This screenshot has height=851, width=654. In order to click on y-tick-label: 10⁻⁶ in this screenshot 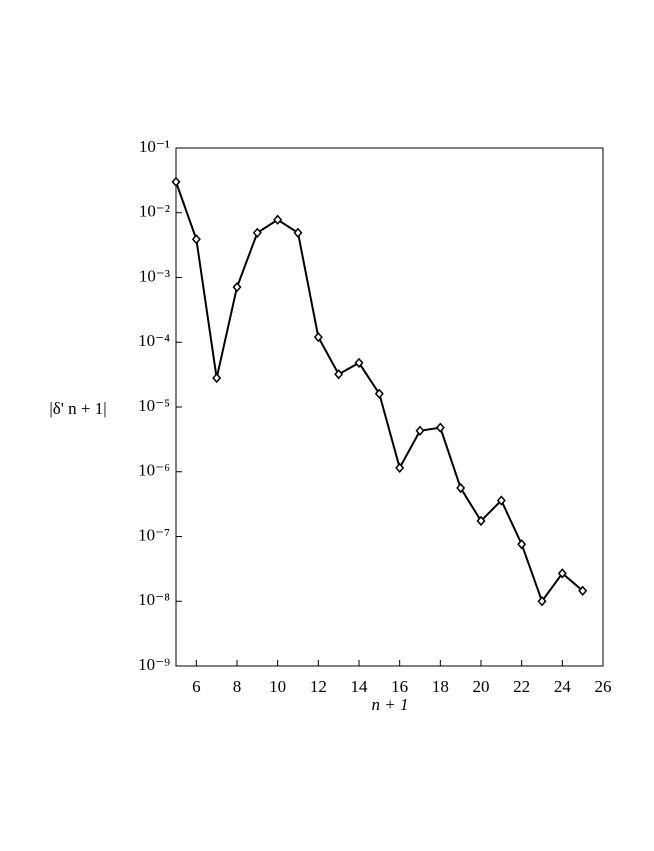, I will do `click(154, 470)`.